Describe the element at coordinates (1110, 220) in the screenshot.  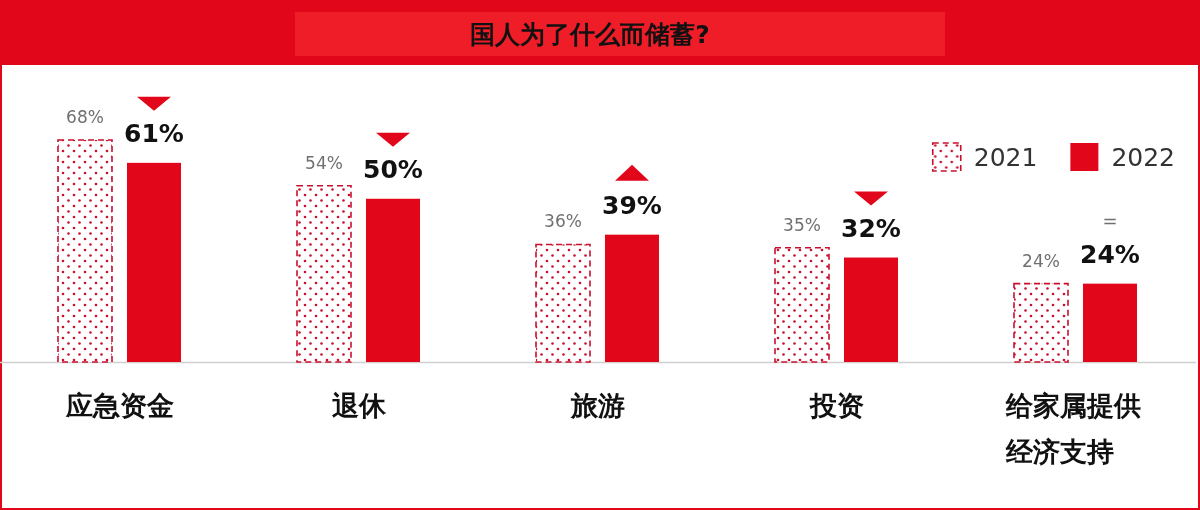
I see `annotation: =` at that location.